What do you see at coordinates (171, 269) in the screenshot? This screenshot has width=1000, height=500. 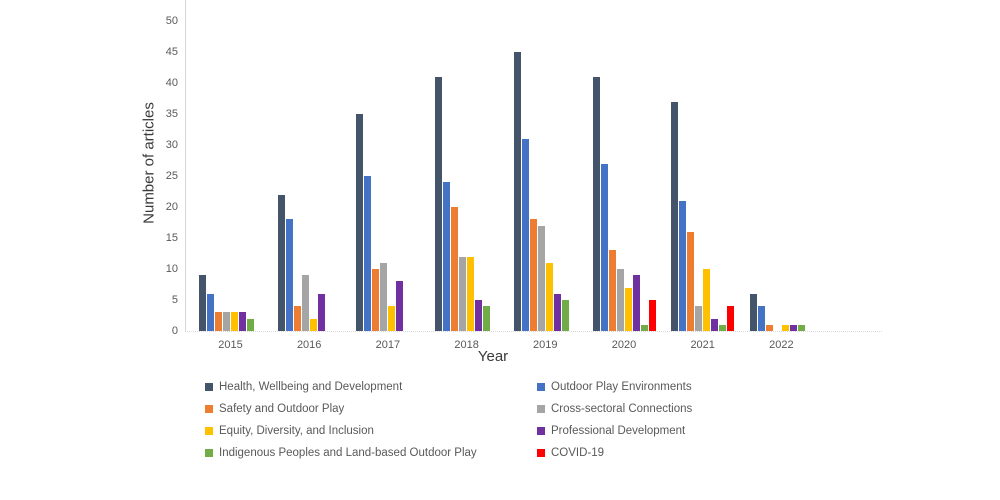 I see `y-tick-label: 10` at bounding box center [171, 269].